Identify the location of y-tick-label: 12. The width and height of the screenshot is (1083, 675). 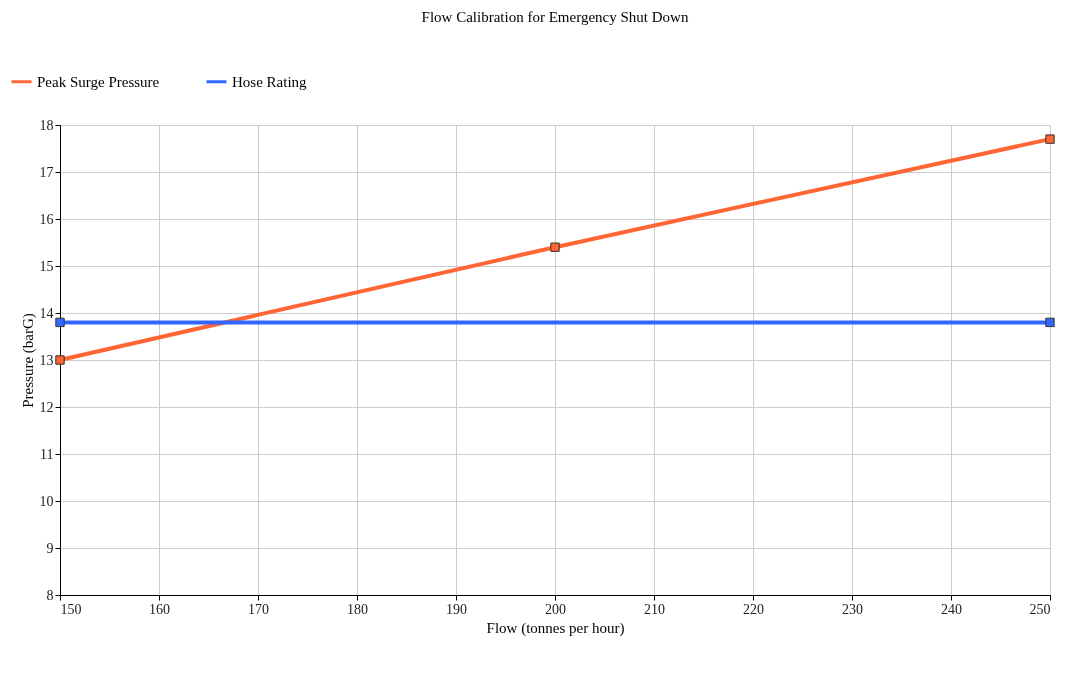
(46, 407).